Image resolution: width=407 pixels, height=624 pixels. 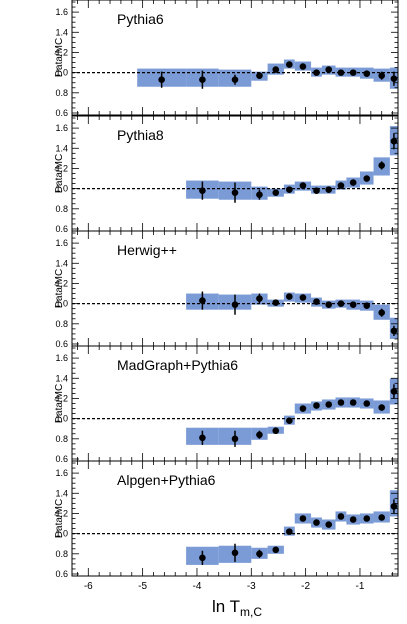 I want to click on x-axis-label: ln T, so click(x=226, y=606).